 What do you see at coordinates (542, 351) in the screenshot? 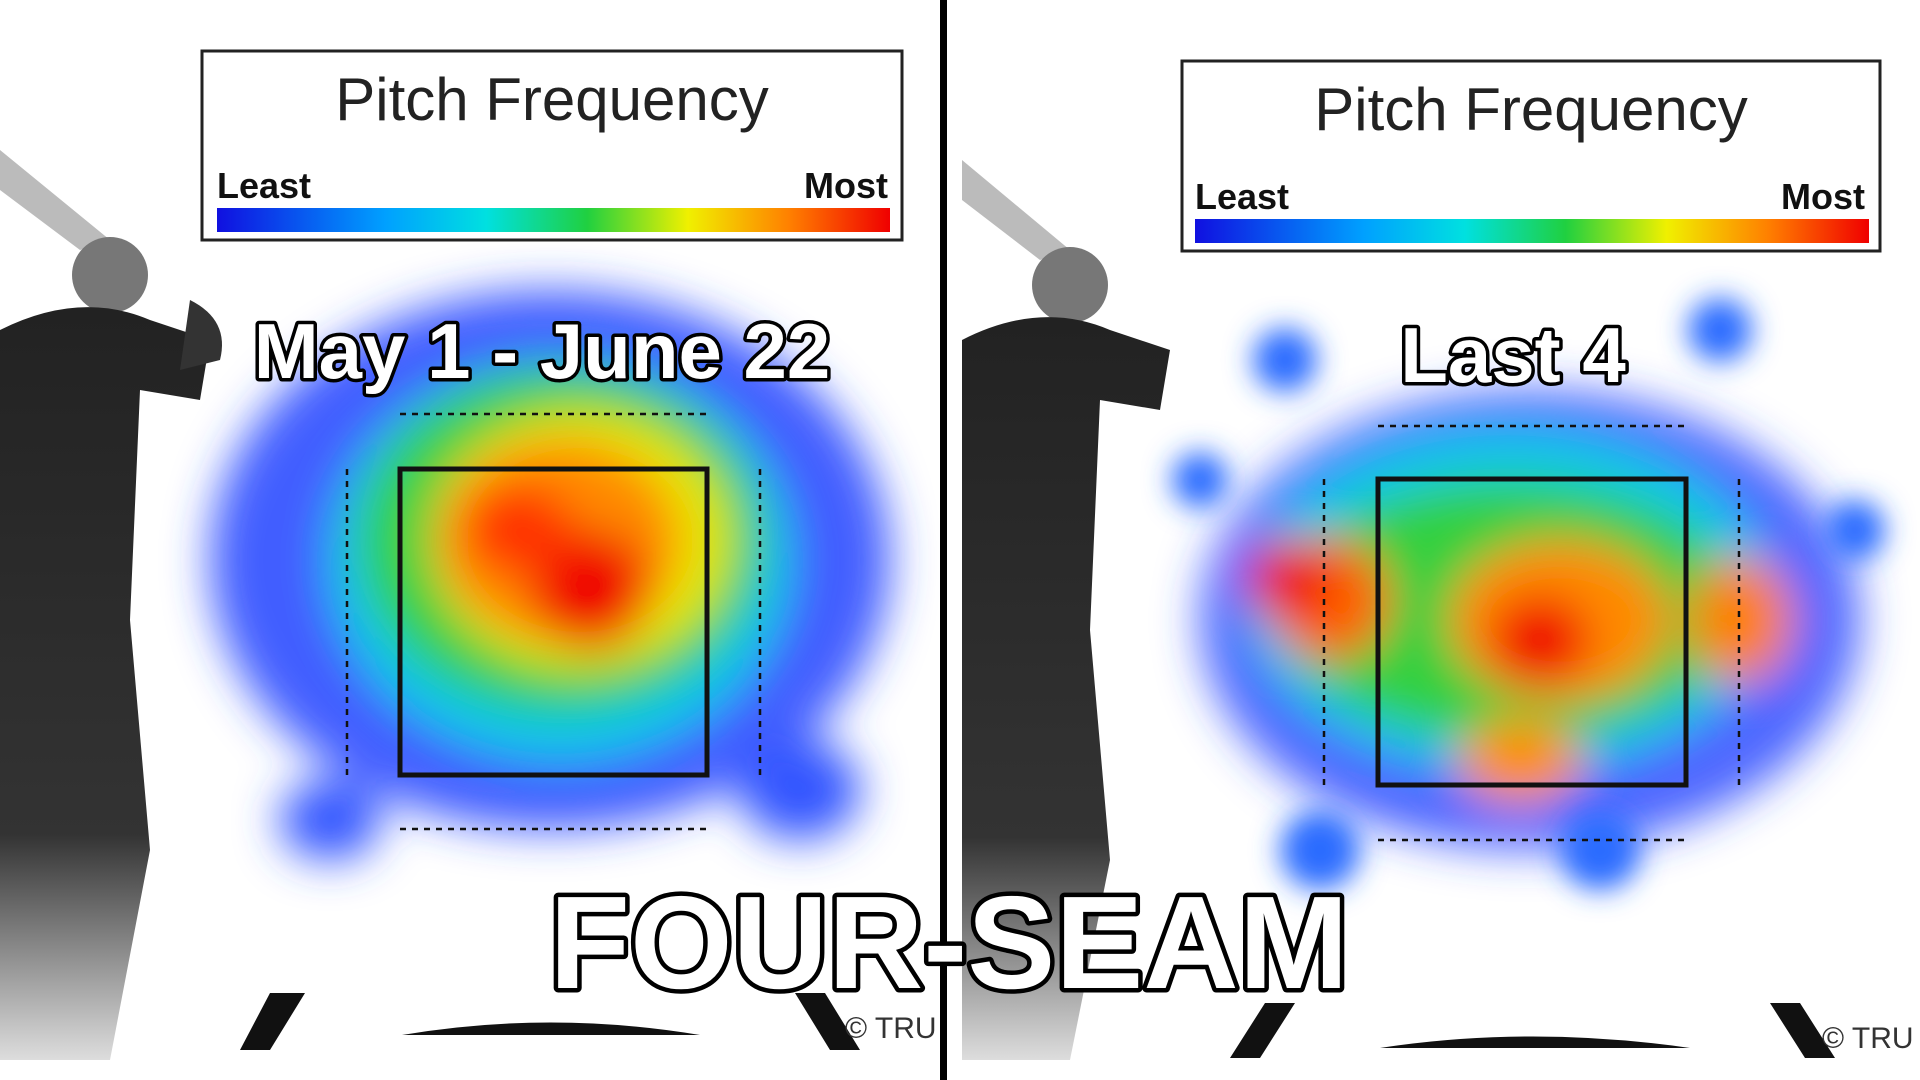
I see `panel-label: May 1 - June 22` at bounding box center [542, 351].